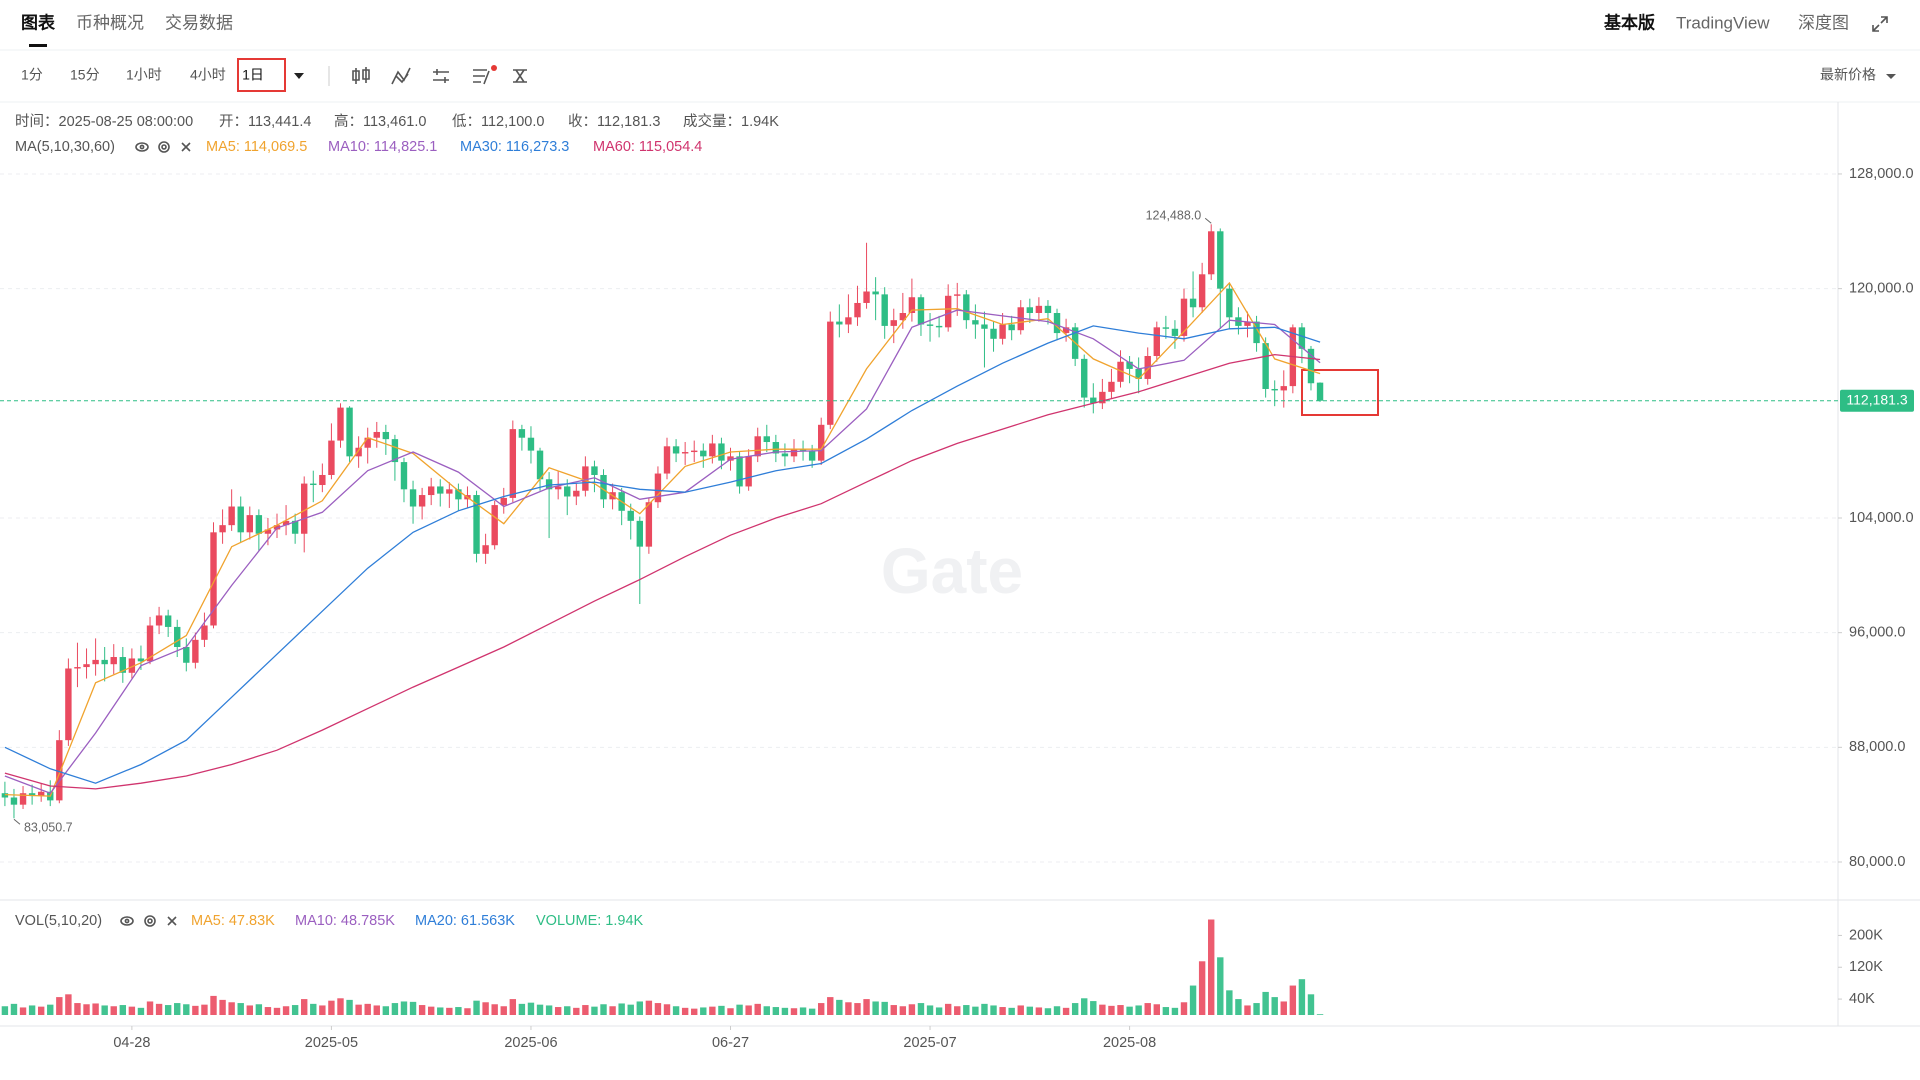  Describe the element at coordinates (38, 22) in the screenshot. I see `tab: 图表` at that location.